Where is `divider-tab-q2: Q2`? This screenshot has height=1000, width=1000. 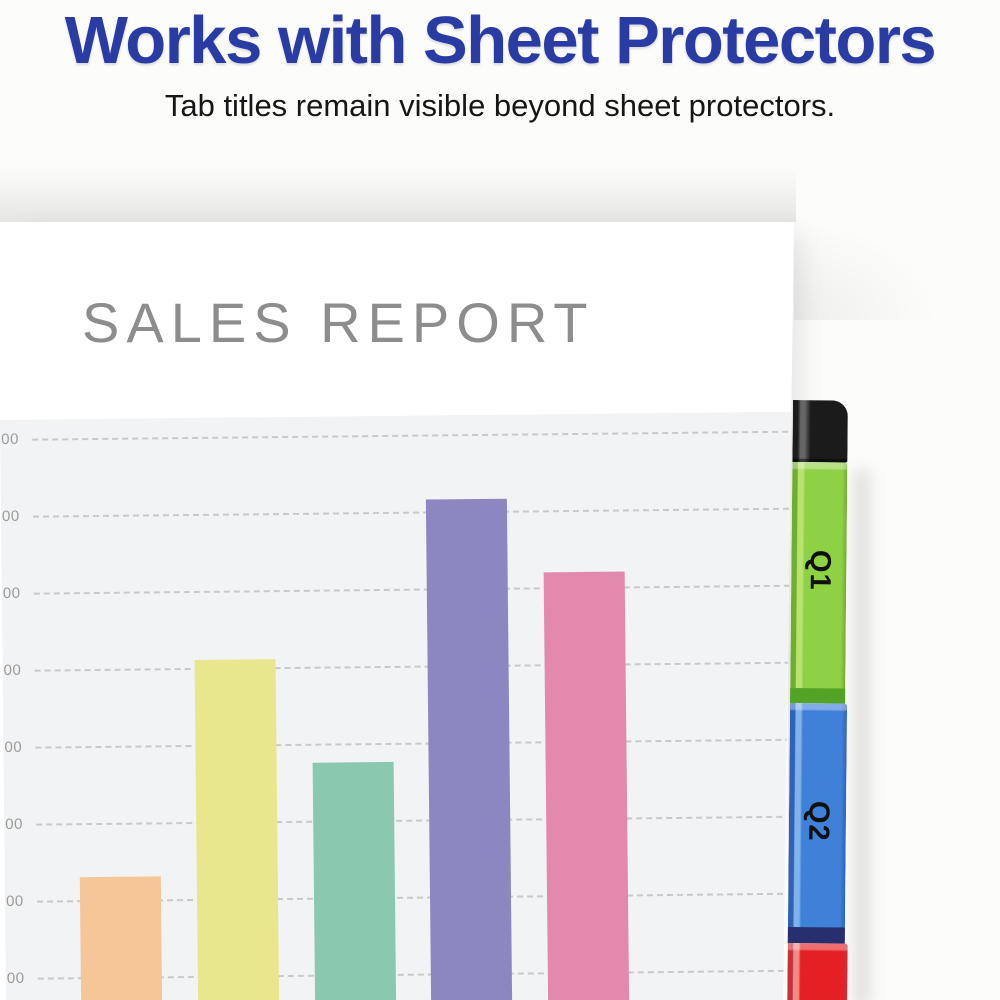
divider-tab-q2: Q2 is located at coordinates (817, 823).